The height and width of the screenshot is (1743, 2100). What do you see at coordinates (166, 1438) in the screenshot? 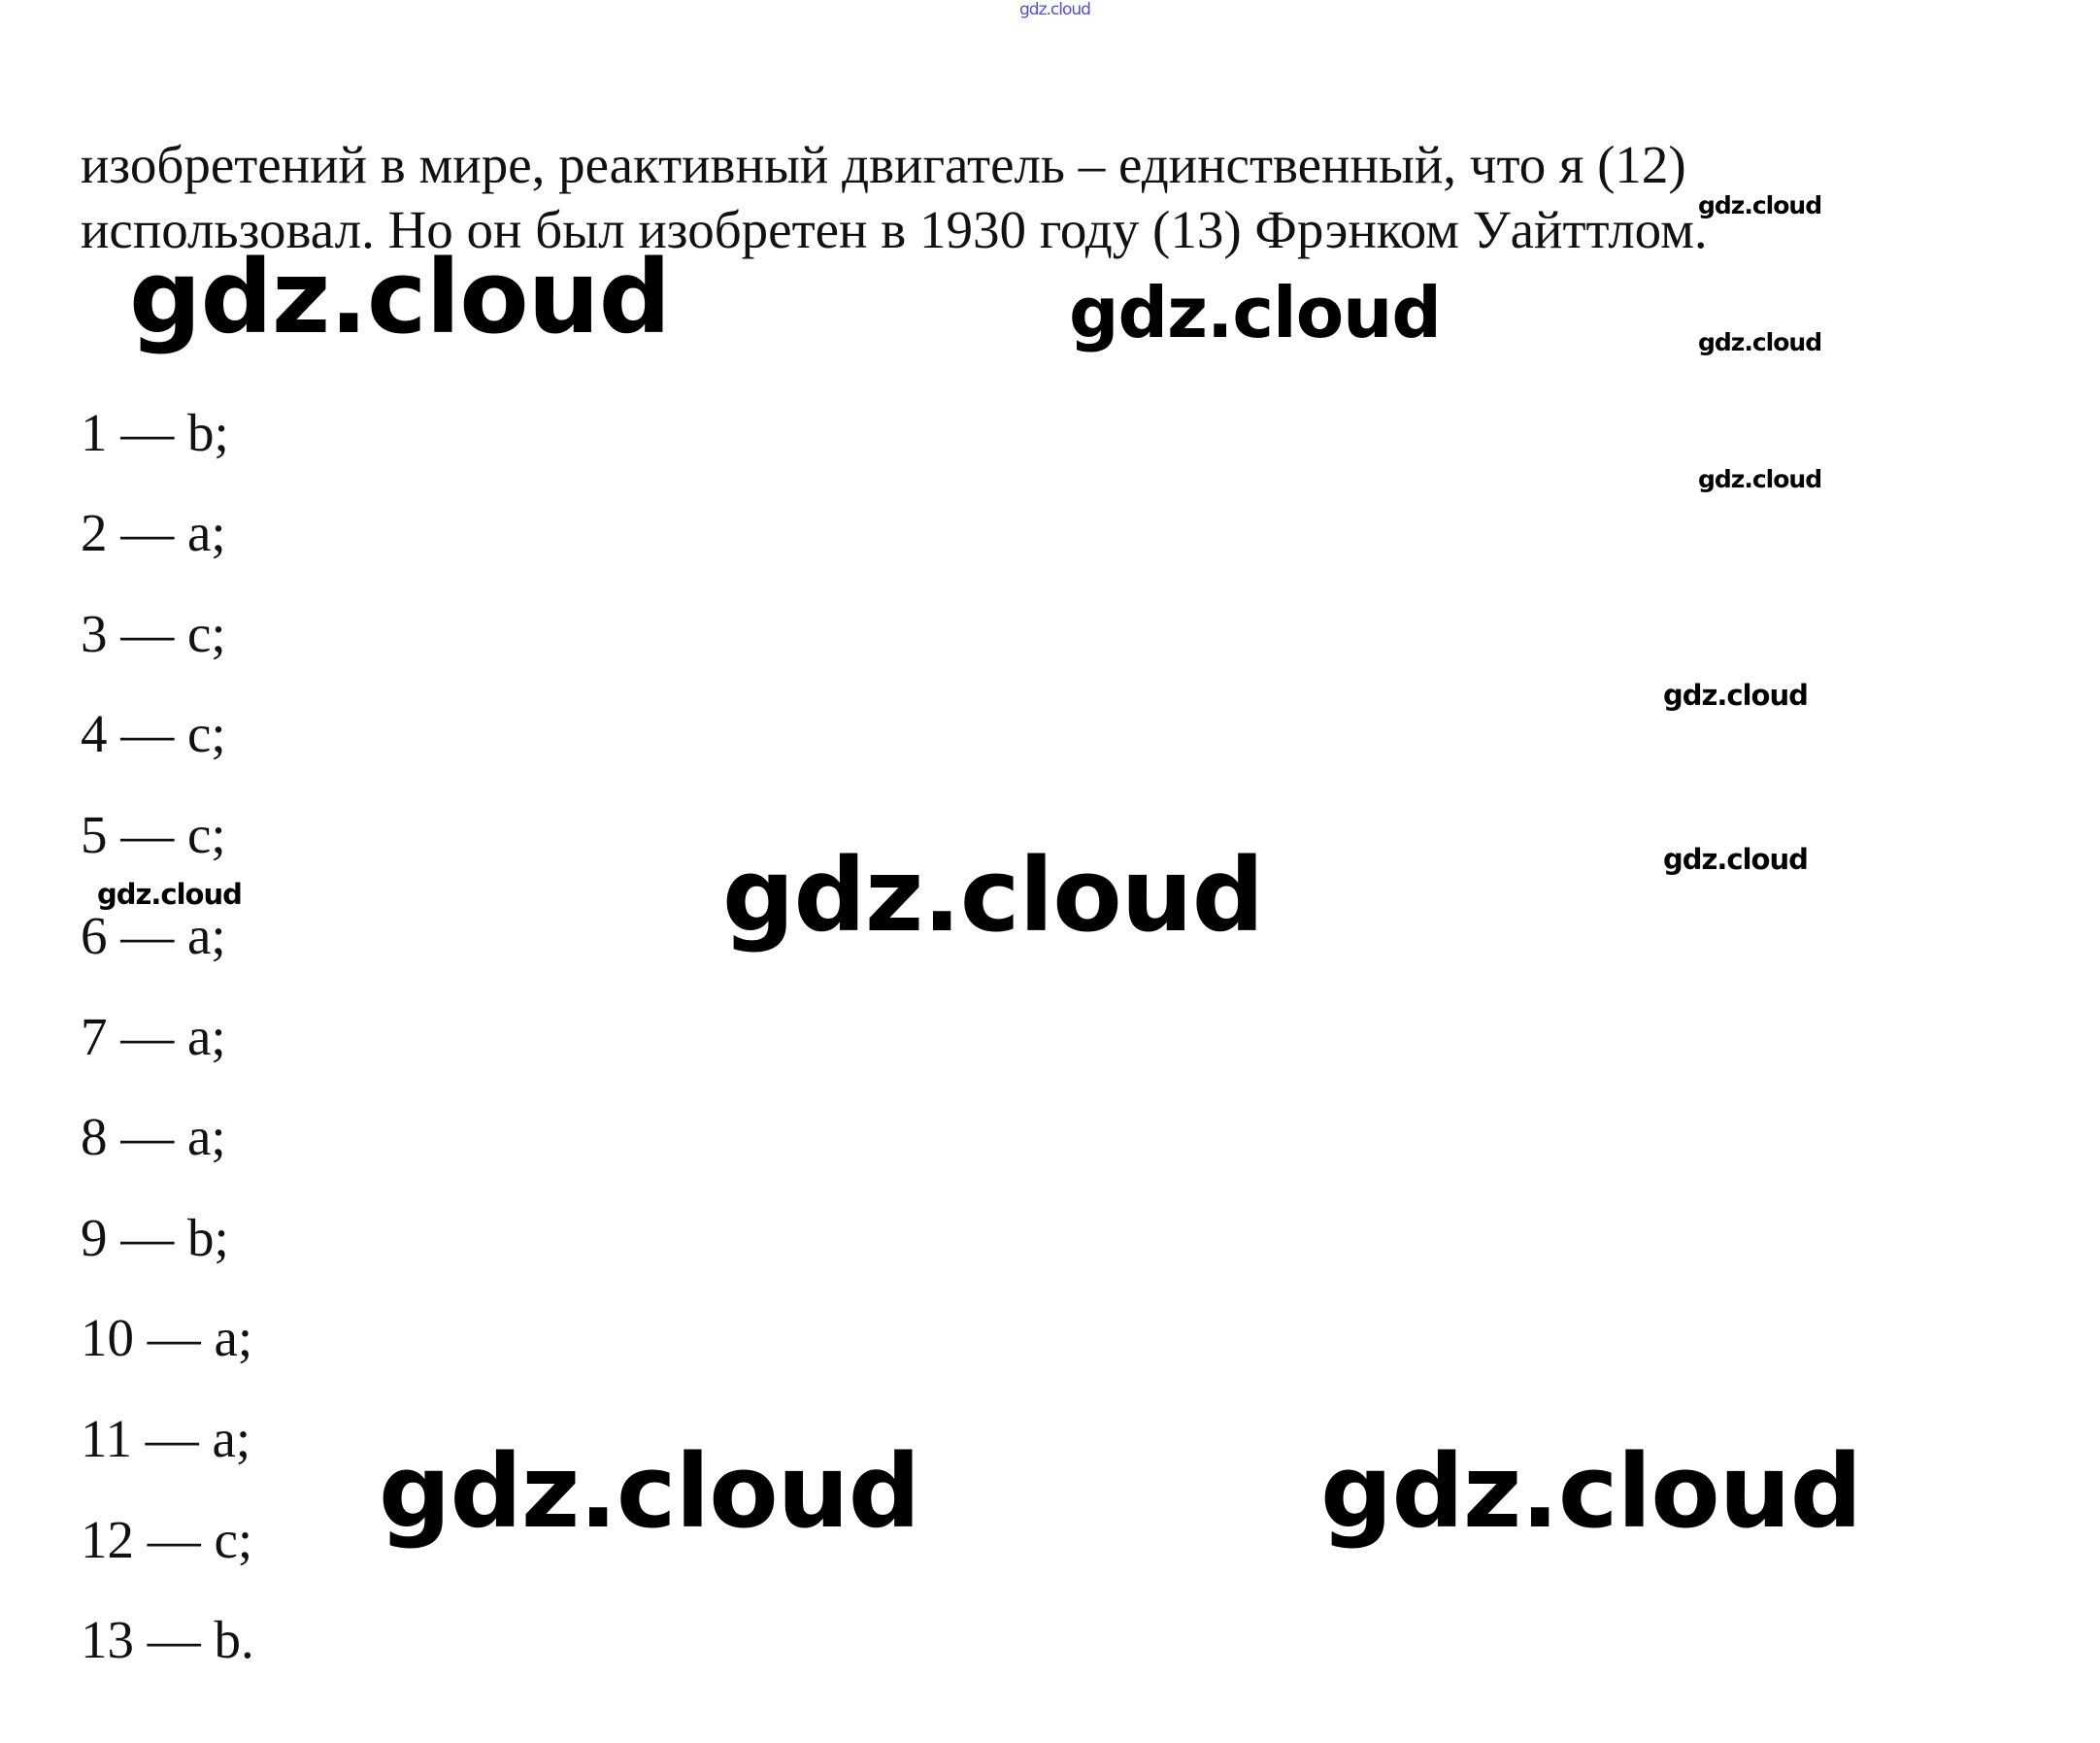
I see `answer-item: 11 — a;` at bounding box center [166, 1438].